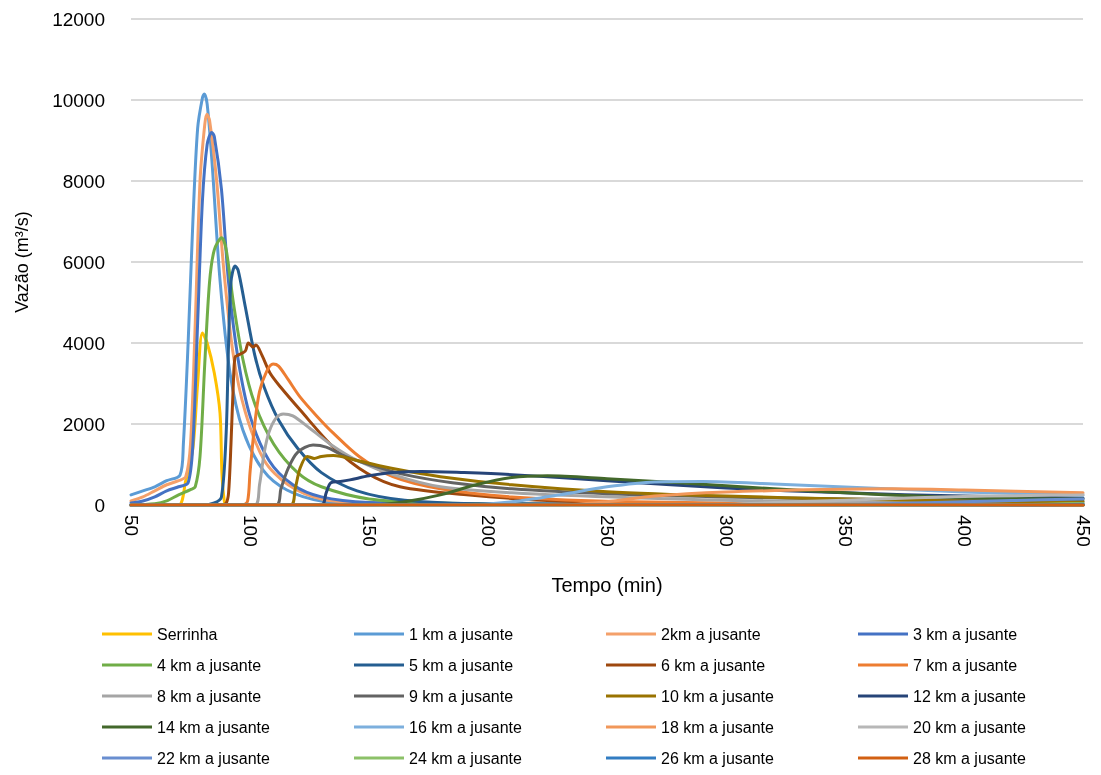 This screenshot has width=1101, height=775. What do you see at coordinates (964, 531) in the screenshot?
I see `x-tick-label: 400` at bounding box center [964, 531].